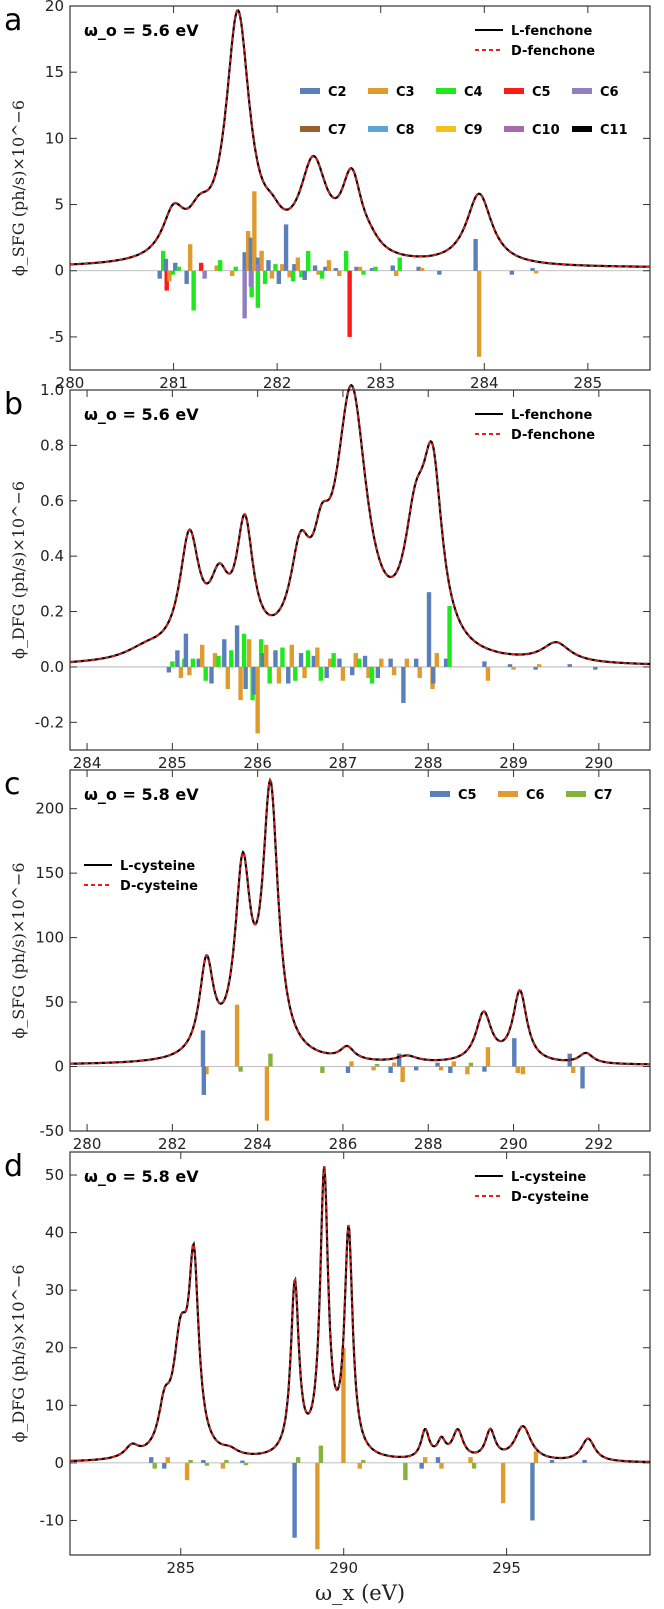 This screenshot has height=1609, width=664. I want to click on legend-label: D-fenchone, so click(553, 435).